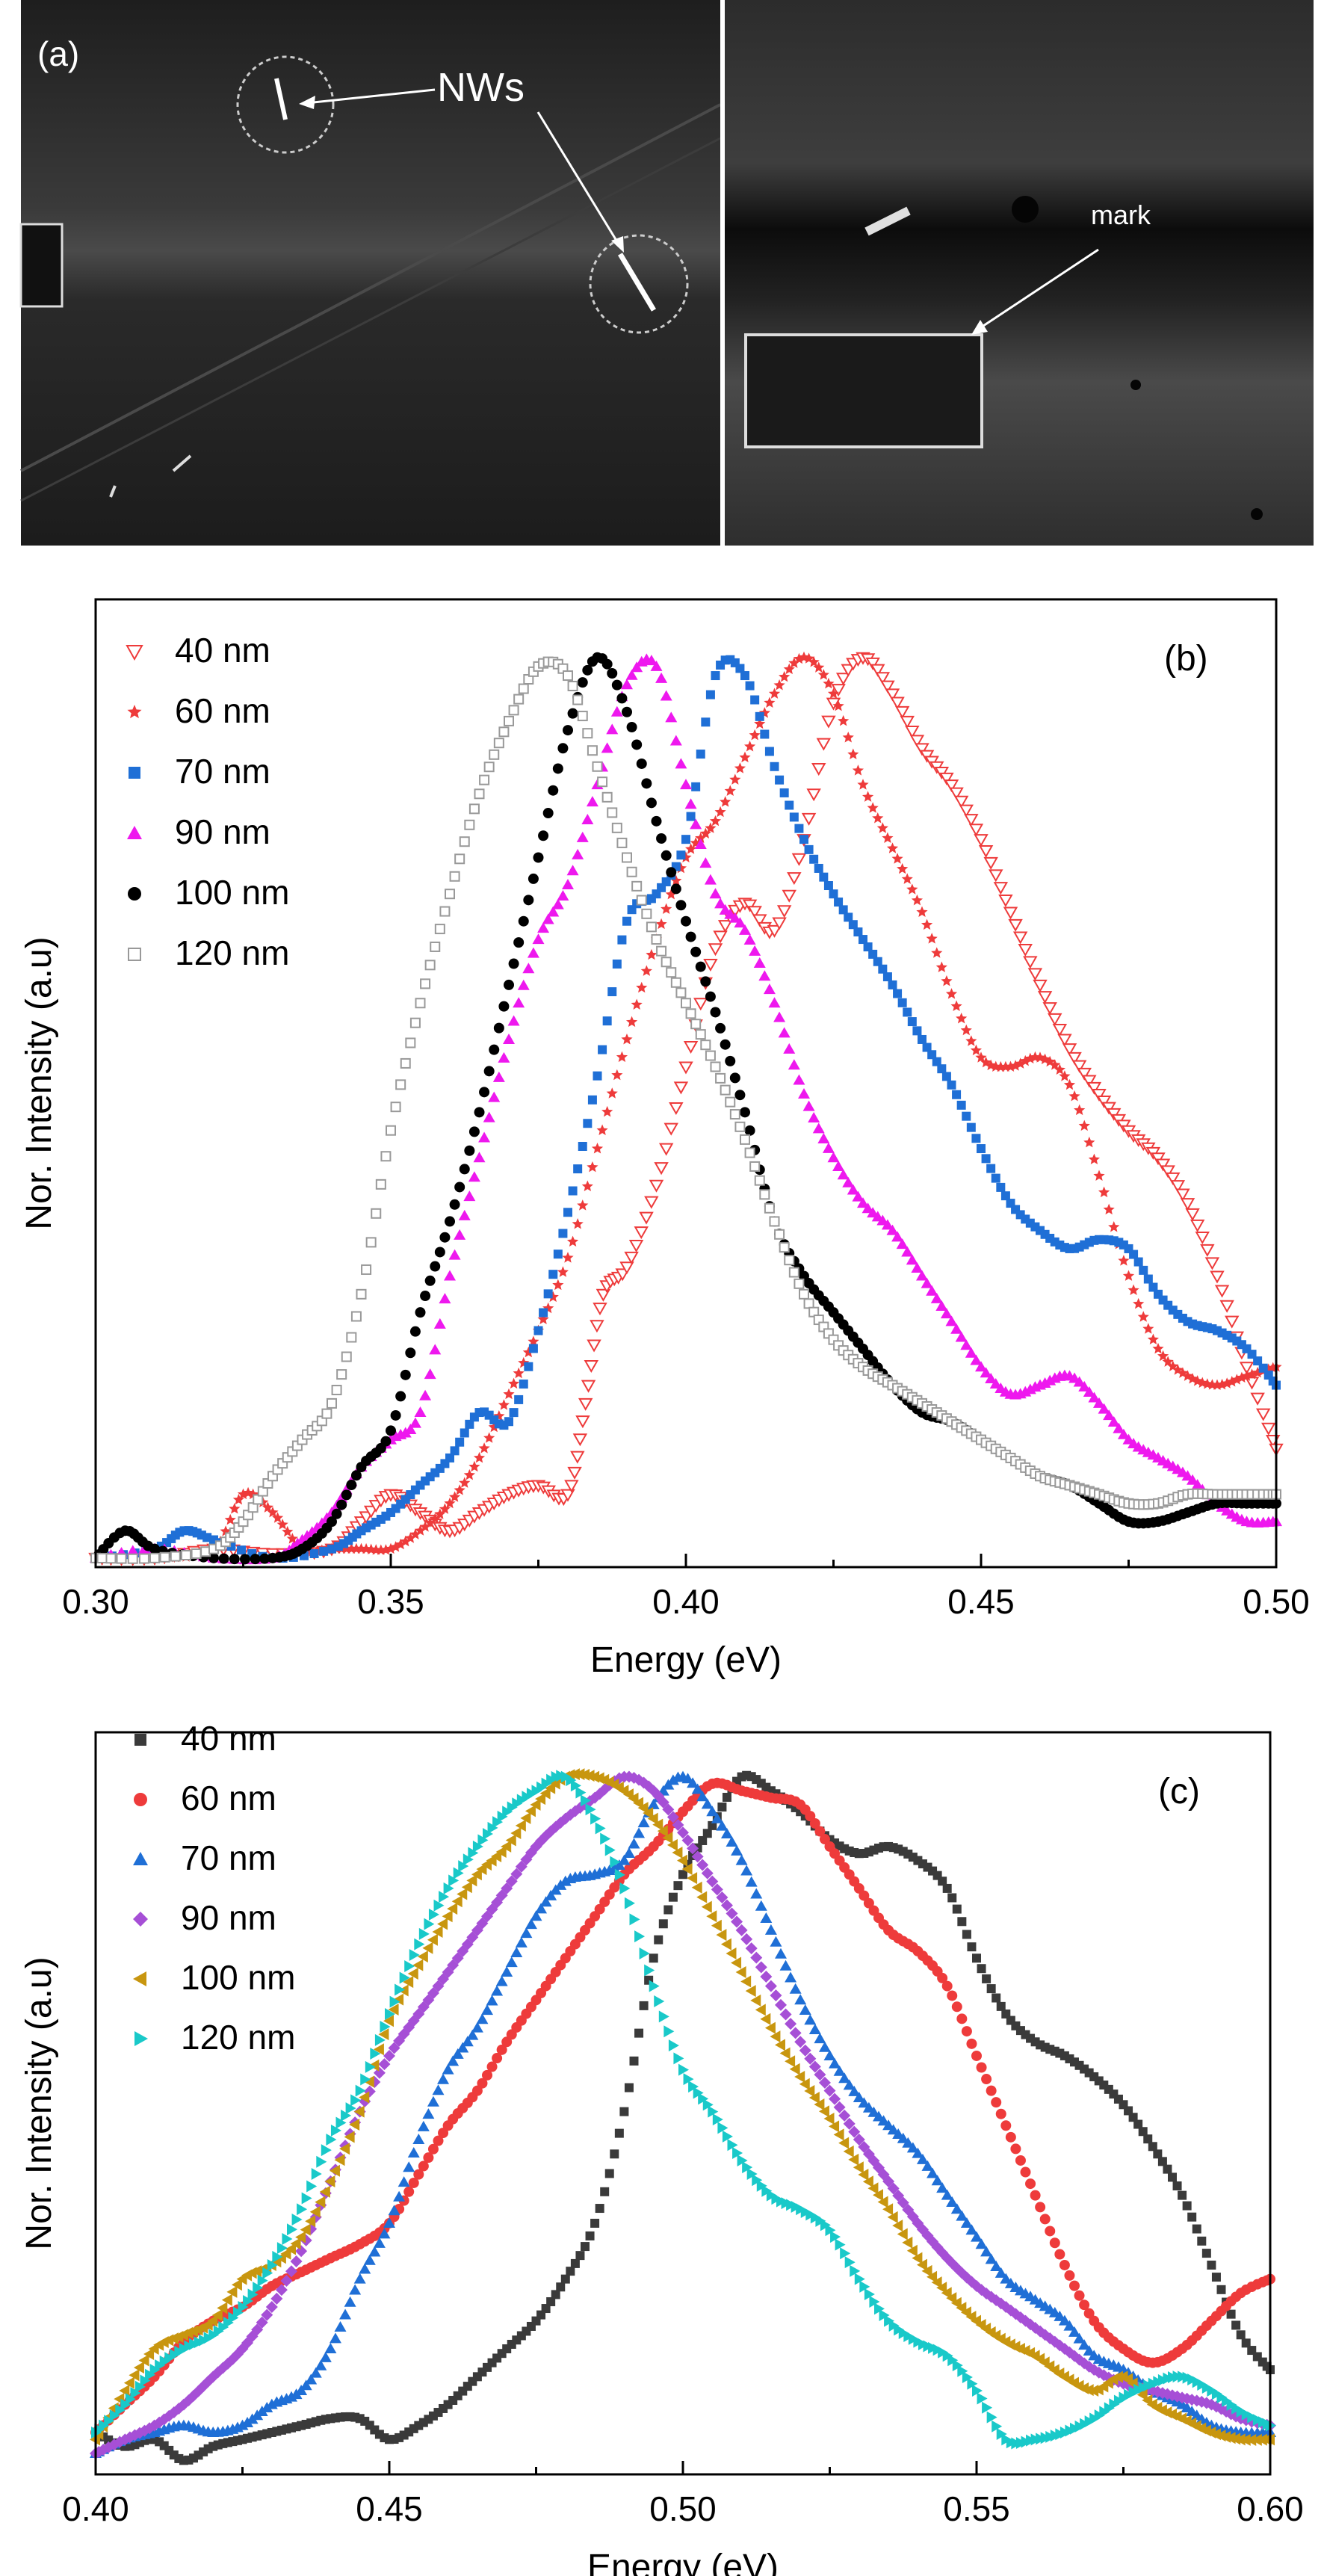 The image size is (1324, 2576). Describe the element at coordinates (390, 1601) in the screenshot. I see `x-tick-label: 0.35` at that location.